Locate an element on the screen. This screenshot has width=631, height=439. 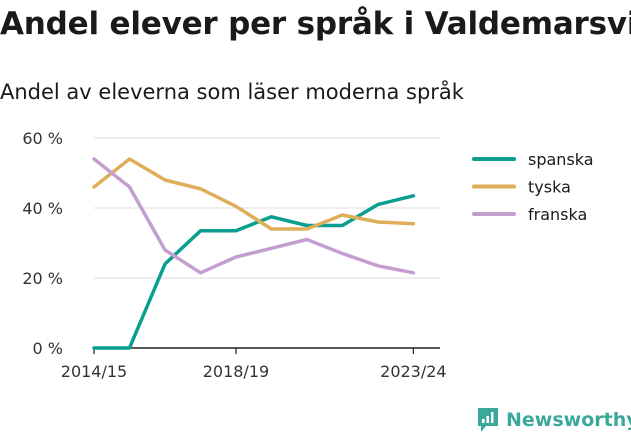
x-tick-label: 2023/24 is located at coordinates (413, 371).